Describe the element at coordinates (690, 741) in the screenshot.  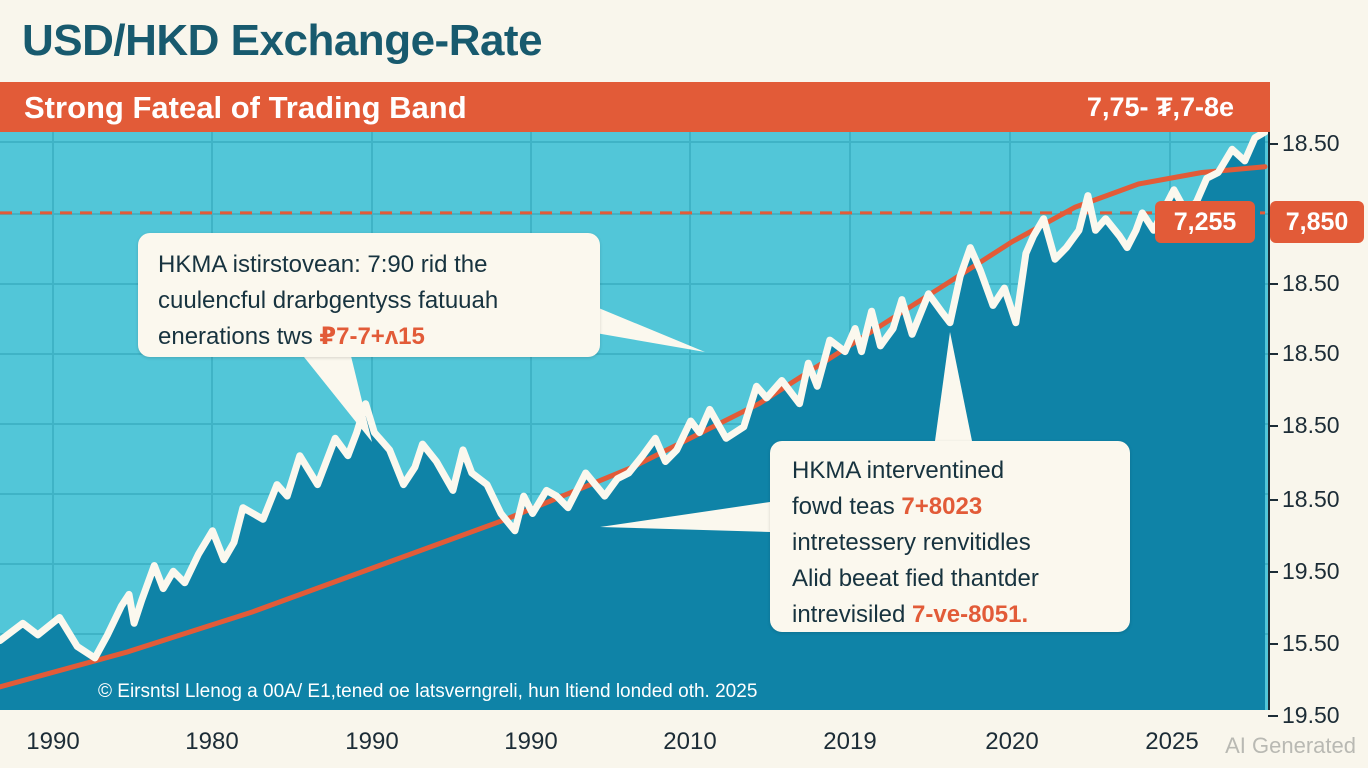
I see `x-tick-label: 2010` at that location.